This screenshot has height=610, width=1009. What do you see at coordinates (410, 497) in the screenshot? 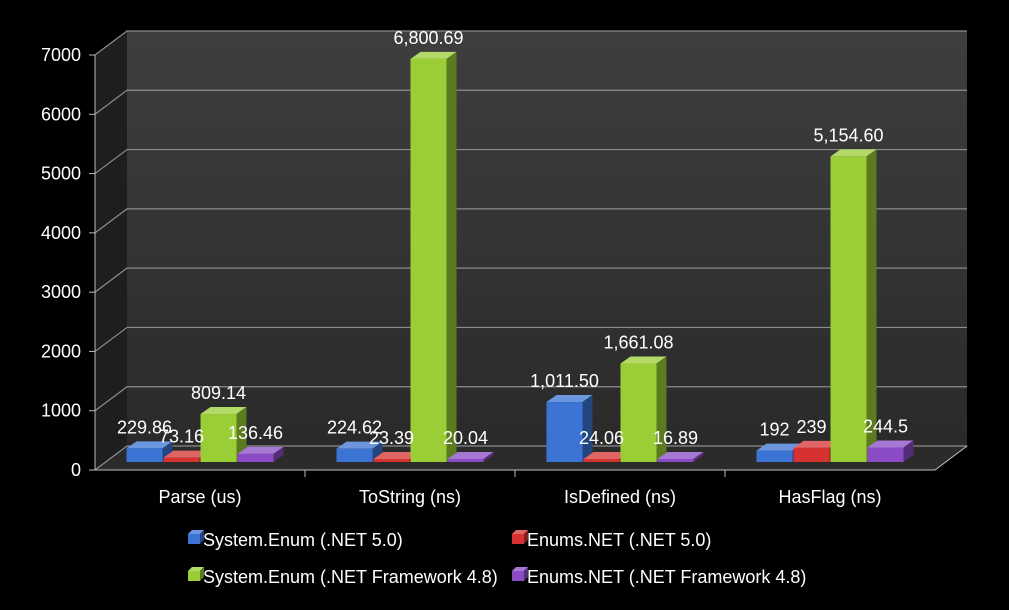
I see `x-tick-label: ToString (ns)` at bounding box center [410, 497].